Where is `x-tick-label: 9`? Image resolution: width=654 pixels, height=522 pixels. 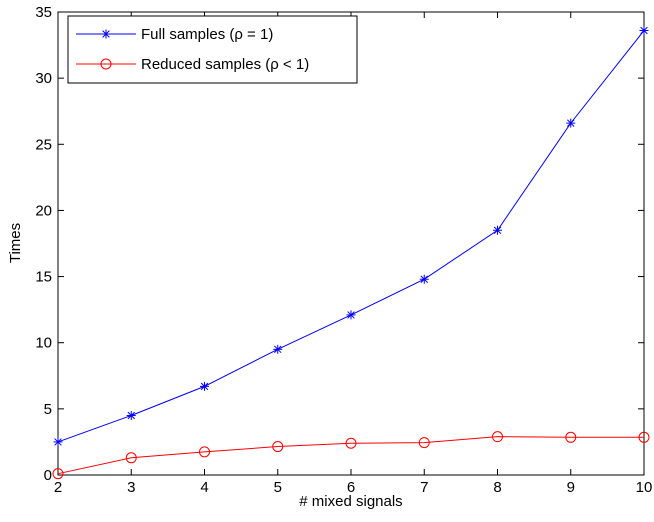
x-tick-label: 9 is located at coordinates (571, 487).